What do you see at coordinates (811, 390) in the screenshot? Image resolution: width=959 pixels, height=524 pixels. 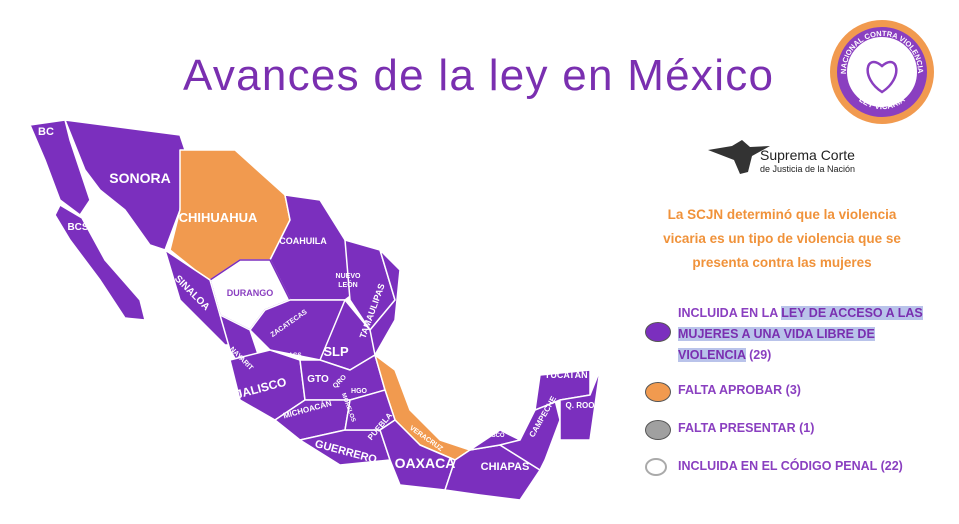 I see `legend-text: FALTA APROBAR (3)` at bounding box center [811, 390].